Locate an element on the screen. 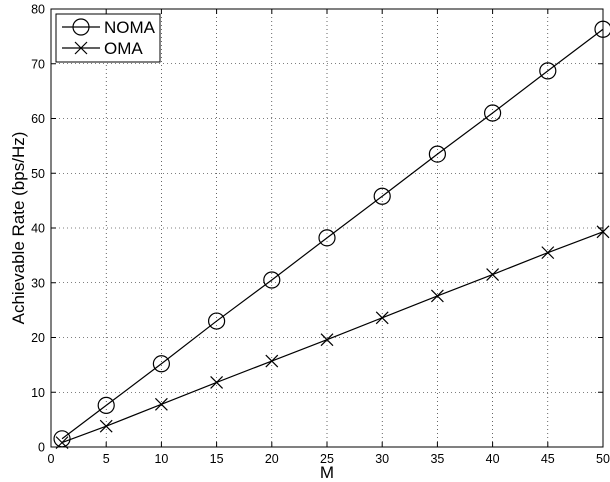 The image size is (610, 482). x-tick-label: 10 is located at coordinates (161, 459).